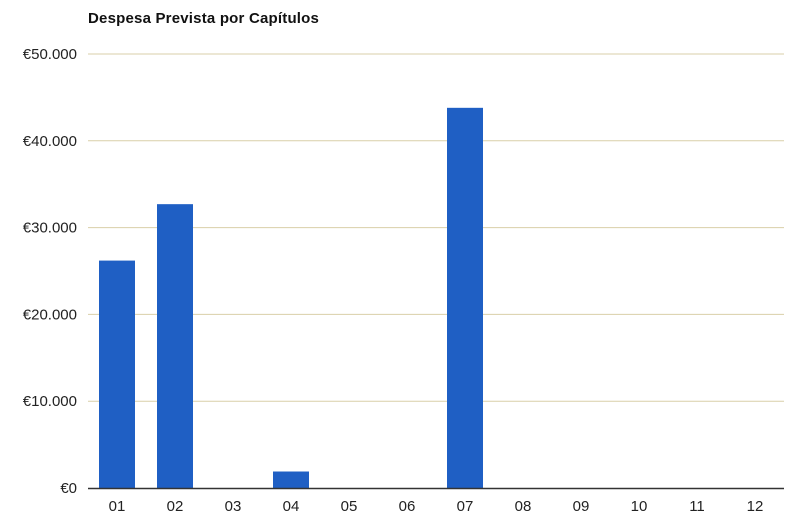 The image size is (786, 513). Describe the element at coordinates (50, 228) in the screenshot. I see `y-tick-label: €30.000` at that location.